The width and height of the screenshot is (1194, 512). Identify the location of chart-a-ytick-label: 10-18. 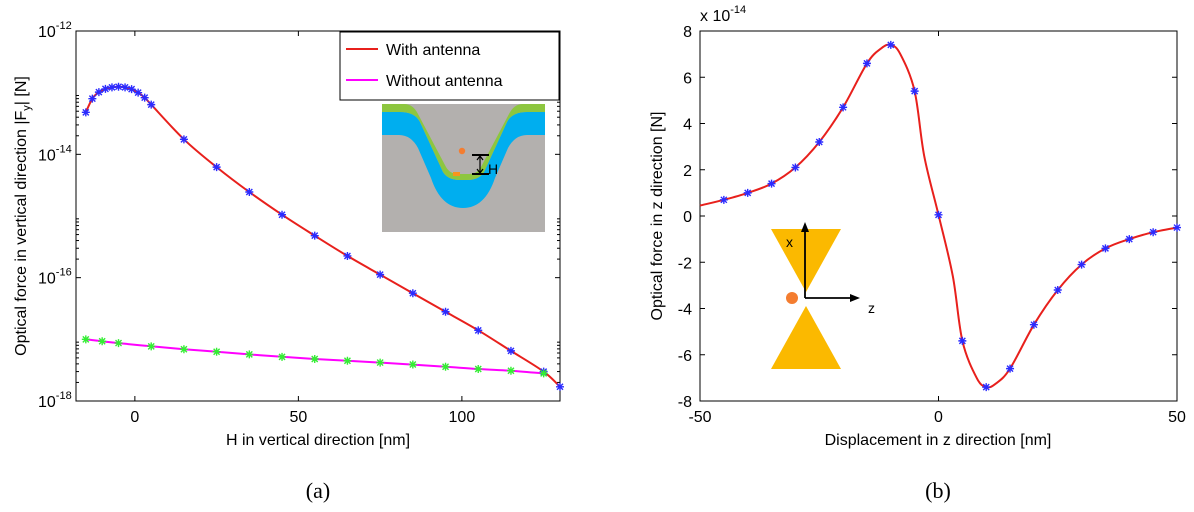
(55, 400).